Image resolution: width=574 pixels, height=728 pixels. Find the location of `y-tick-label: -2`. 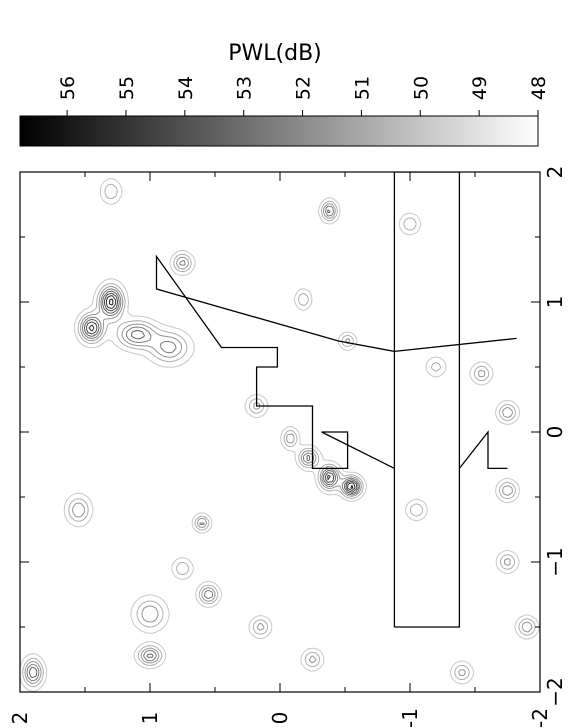

y-tick-label: -2 is located at coordinates (540, 718).